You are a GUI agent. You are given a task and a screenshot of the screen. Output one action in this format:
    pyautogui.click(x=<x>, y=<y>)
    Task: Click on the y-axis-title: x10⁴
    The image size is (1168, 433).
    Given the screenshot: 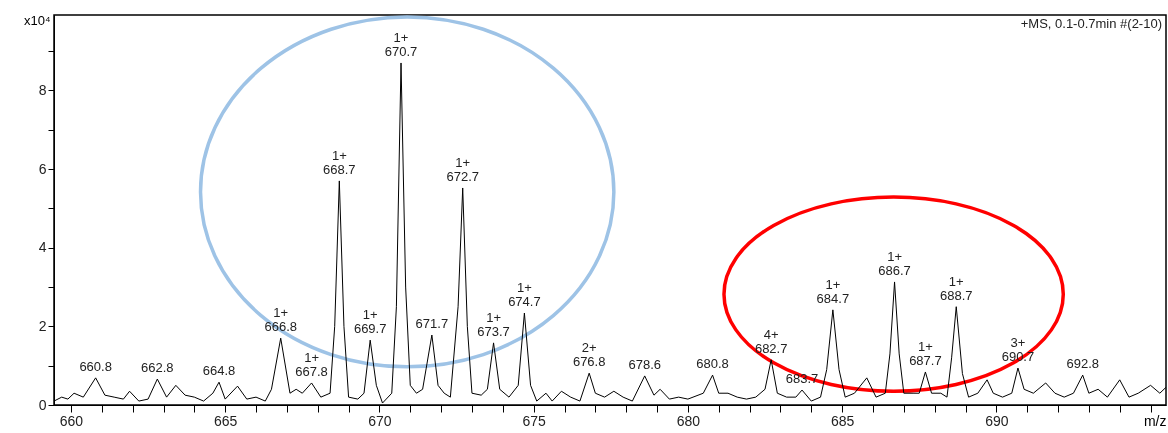 What is the action you would take?
    pyautogui.click(x=37, y=20)
    